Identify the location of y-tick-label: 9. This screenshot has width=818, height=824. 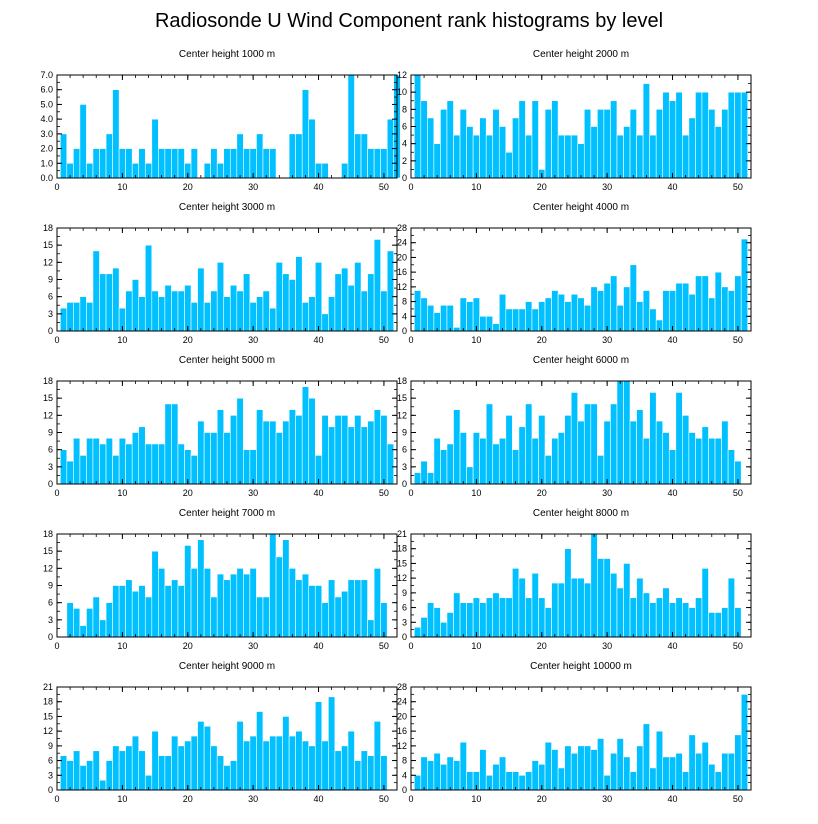
(404, 593).